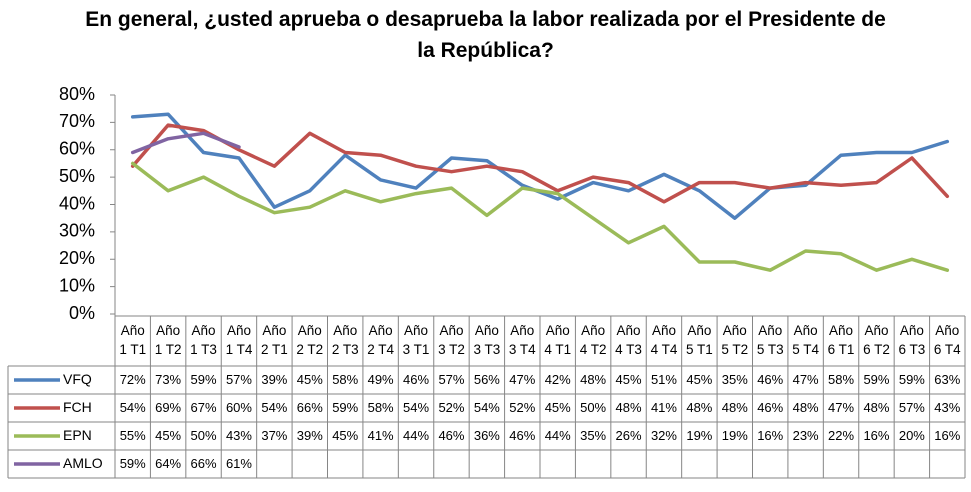 The width and height of the screenshot is (971, 492). Describe the element at coordinates (451, 340) in the screenshot. I see `x-tick-label: Año 3 T2` at that location.